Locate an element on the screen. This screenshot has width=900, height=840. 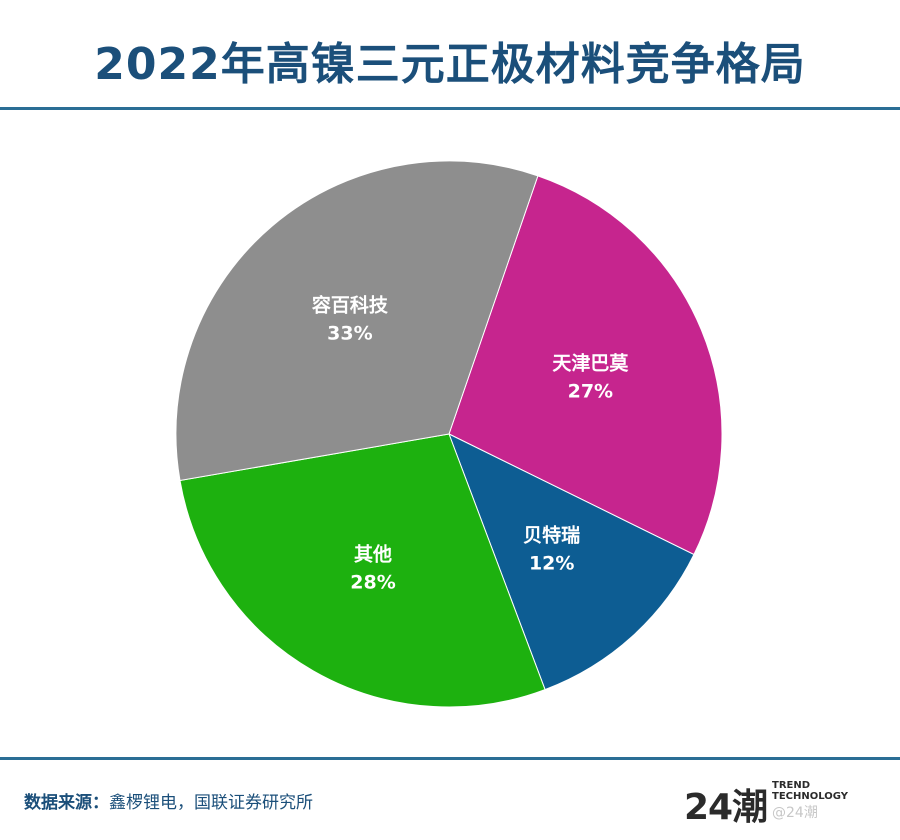
brand-handle: @24潮 is located at coordinates (795, 813).